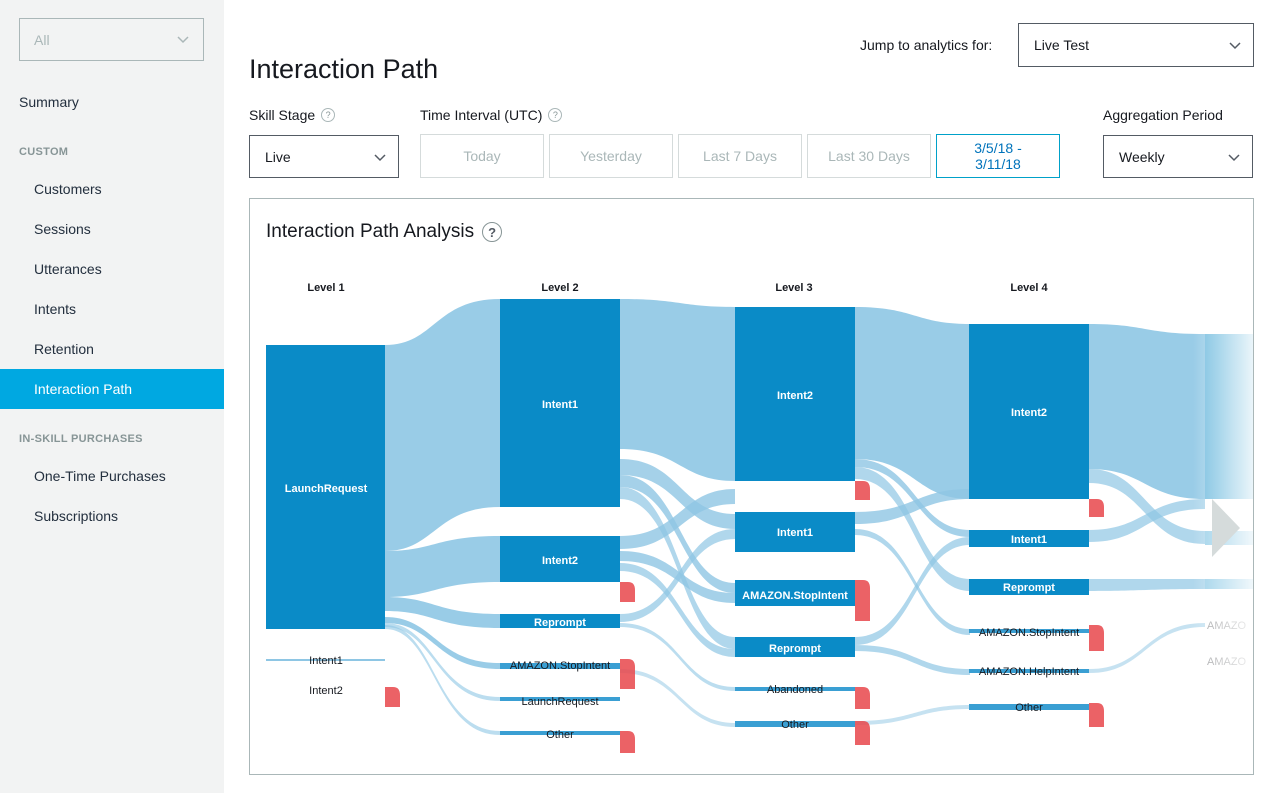  What do you see at coordinates (795, 689) in the screenshot?
I see `node-l3-abandoned` at bounding box center [795, 689].